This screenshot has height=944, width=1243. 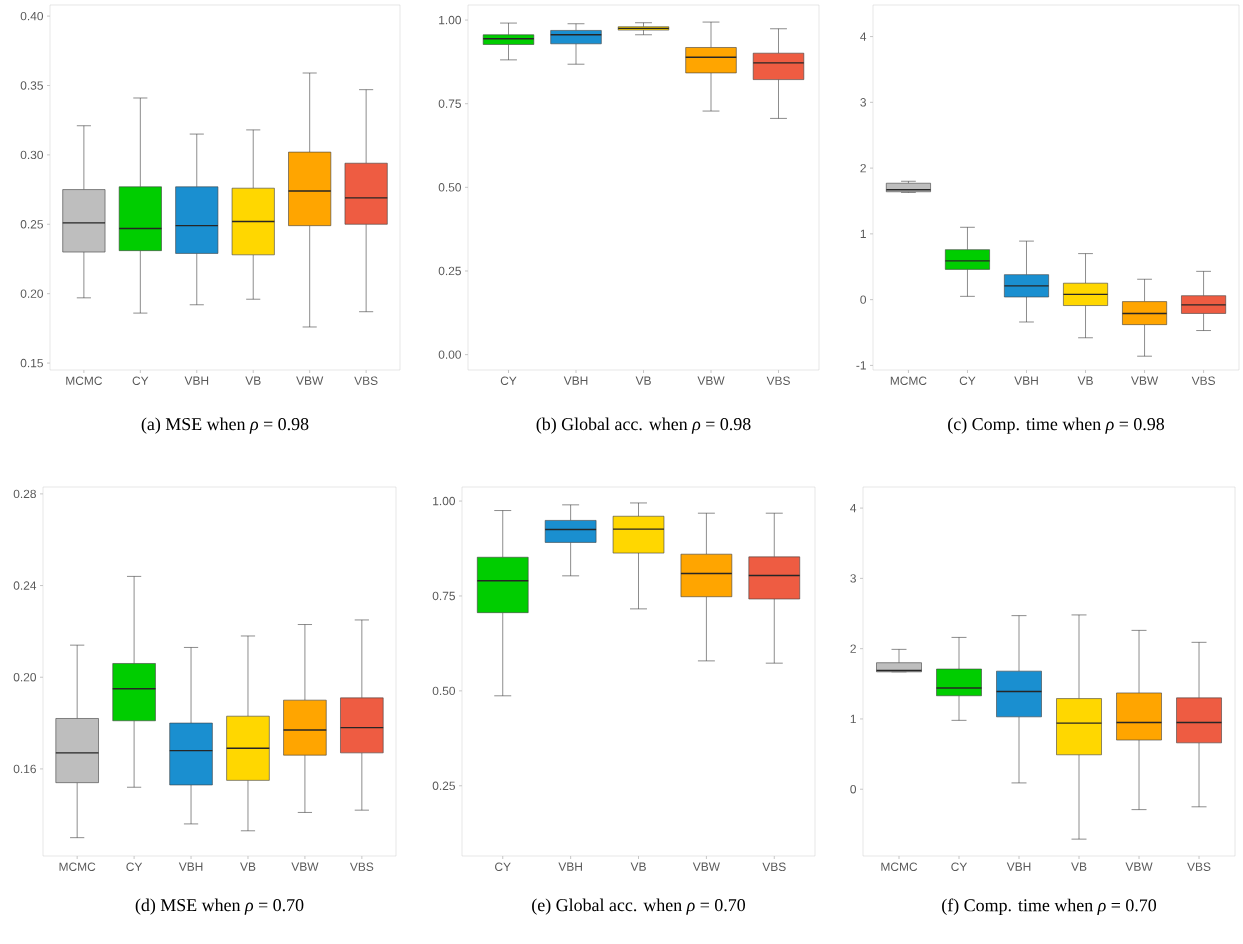 I want to click on text: (b) Global acc. when ρ = 0.98, so click(x=643, y=425).